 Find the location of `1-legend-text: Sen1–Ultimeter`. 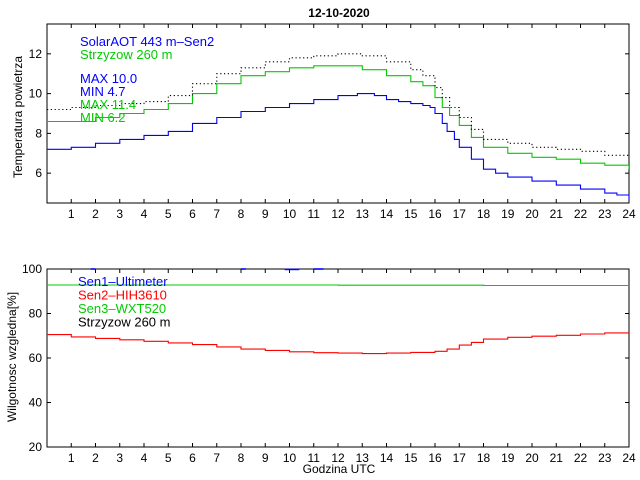

1-legend-text: Sen1–Ultimeter is located at coordinates (123, 281).